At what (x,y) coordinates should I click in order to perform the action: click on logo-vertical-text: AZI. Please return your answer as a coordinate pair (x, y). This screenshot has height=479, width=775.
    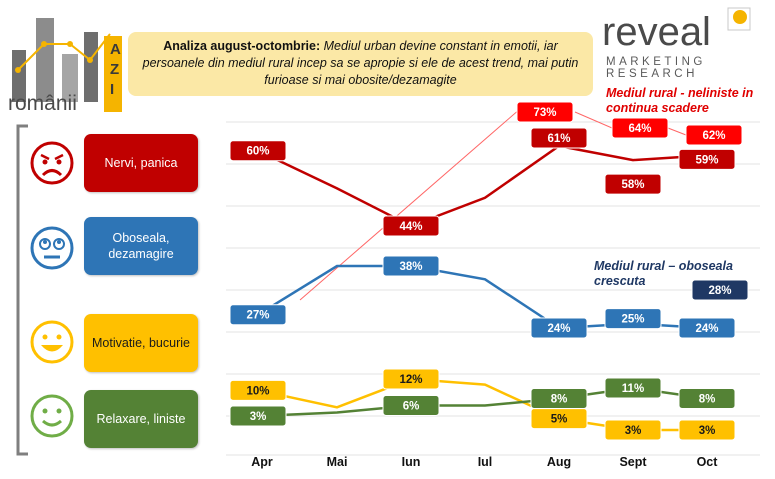
    Looking at the image, I should click on (115, 69).